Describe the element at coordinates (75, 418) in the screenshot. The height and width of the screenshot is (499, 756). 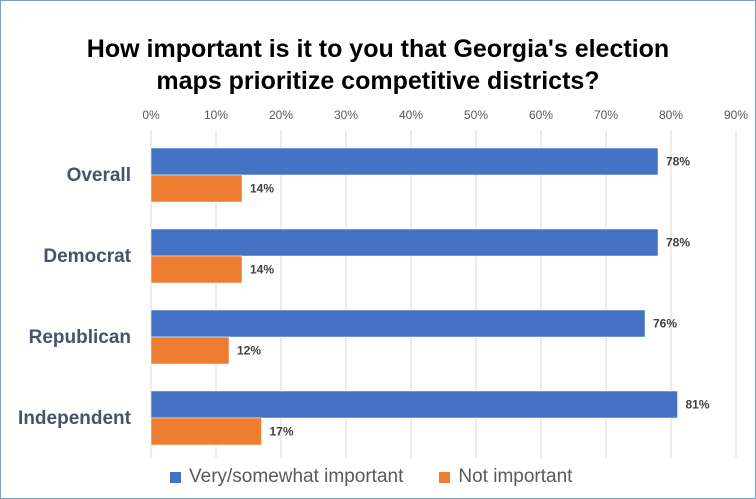
I see `category-label: Independent` at that location.